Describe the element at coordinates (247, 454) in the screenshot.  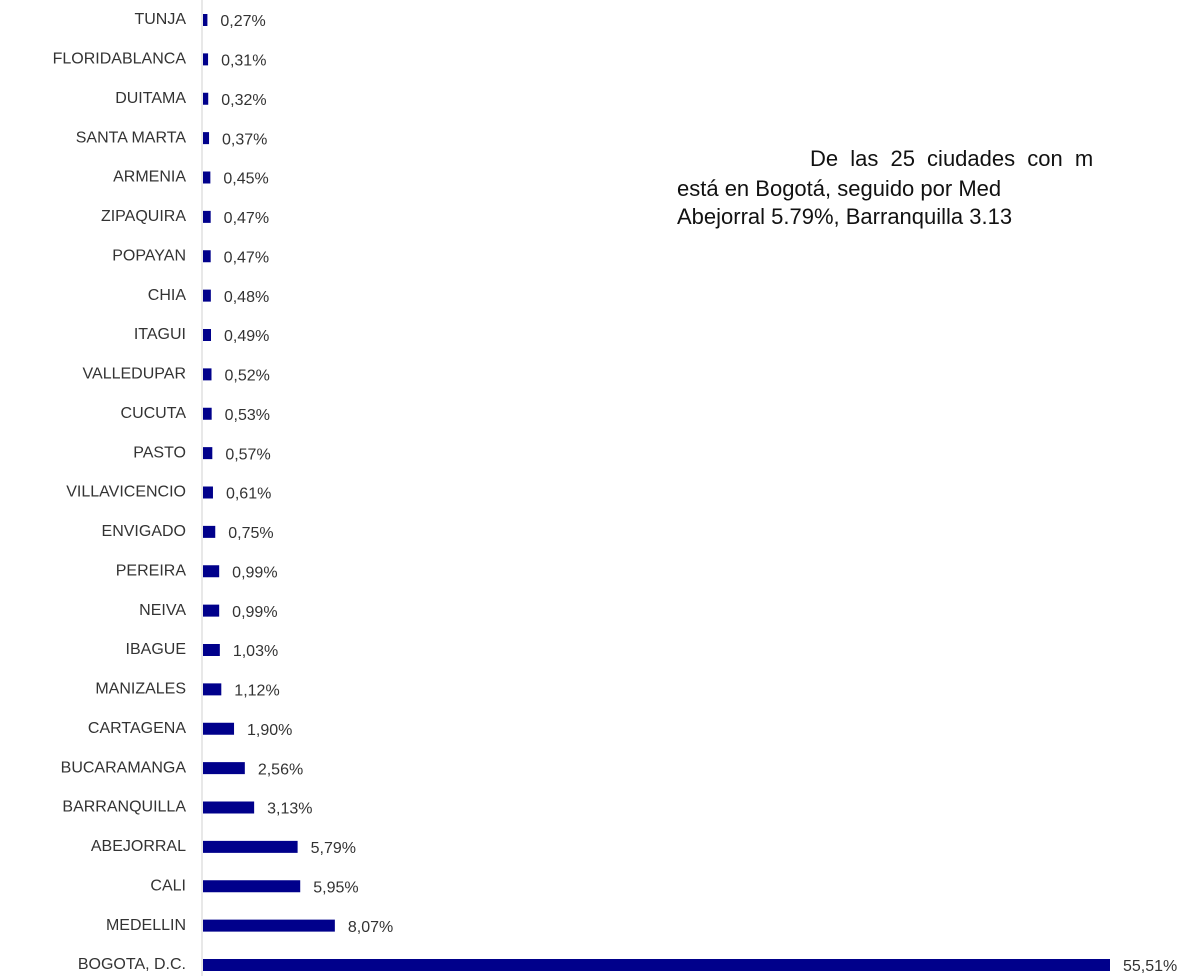
I see `data-label: 0,57%` at that location.